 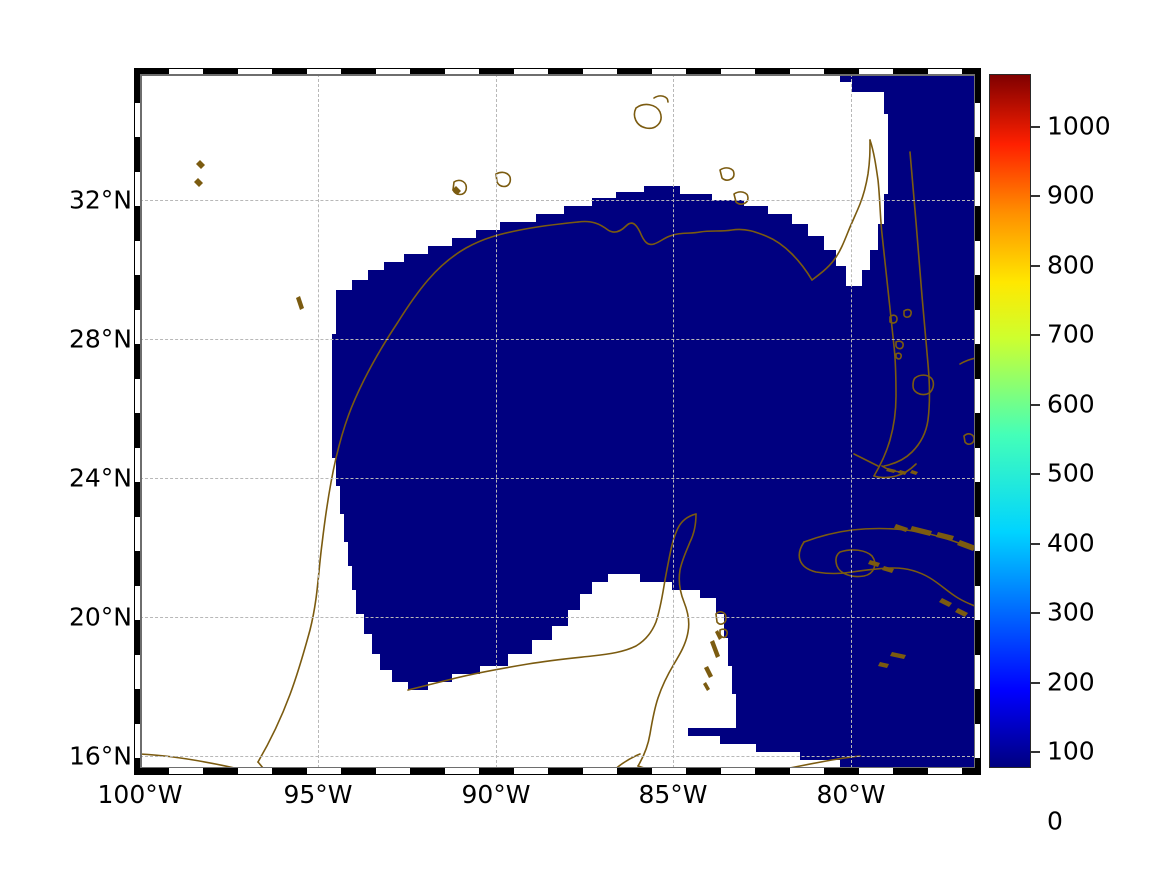 What do you see at coordinates (673, 794) in the screenshot?
I see `xtick-label-3: 85°W` at bounding box center [673, 794].